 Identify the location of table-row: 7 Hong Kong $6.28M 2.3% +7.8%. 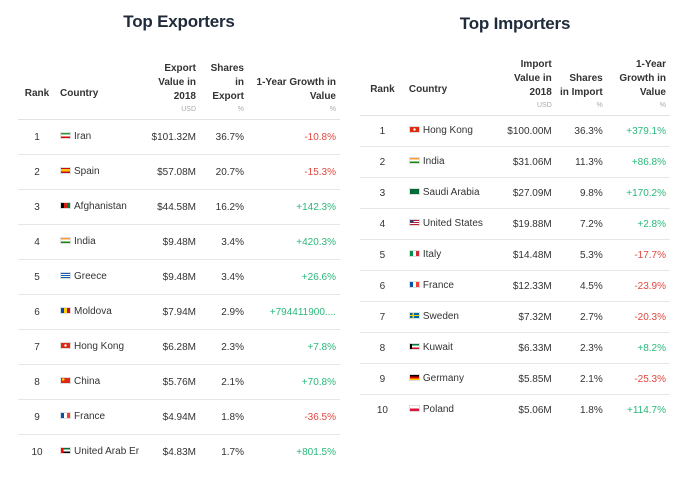
(179, 347).